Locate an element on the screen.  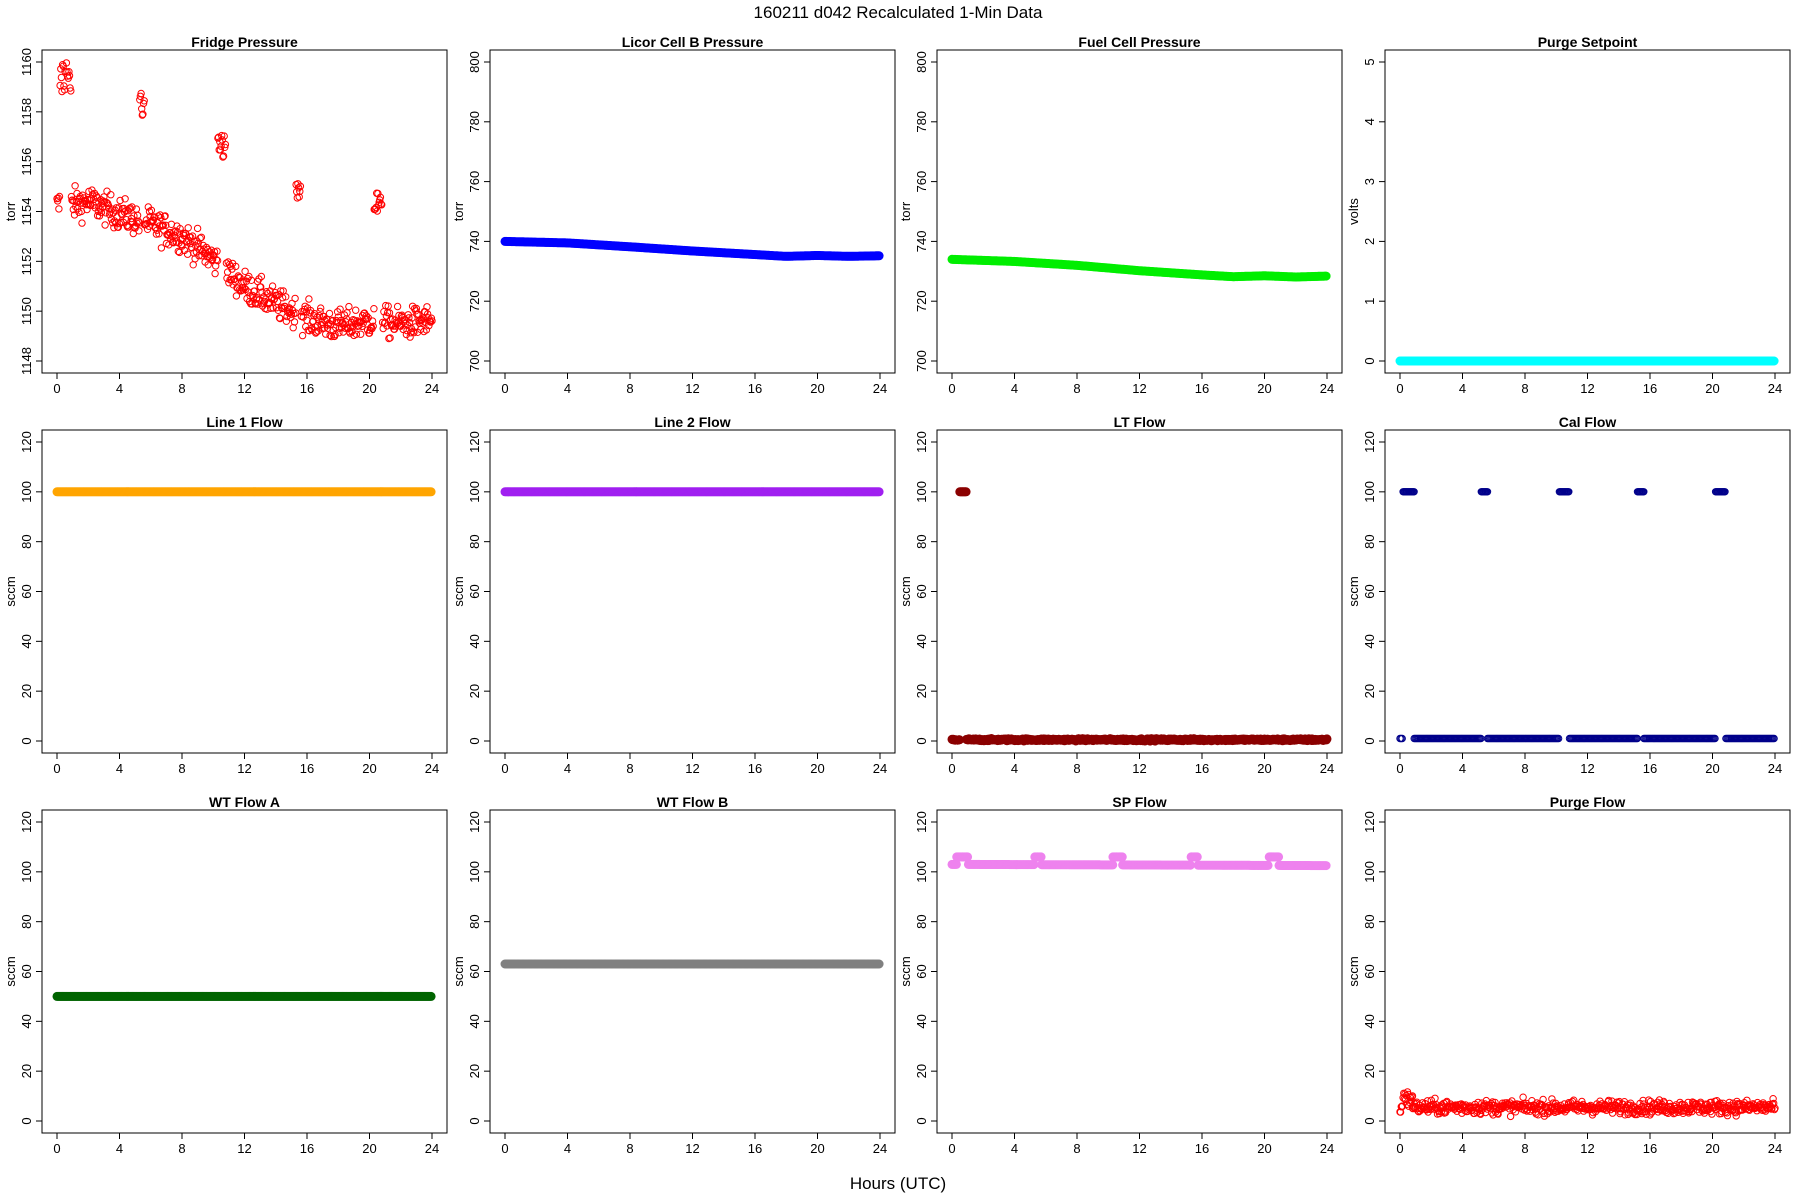
data-series is located at coordinates (1587, 1104).